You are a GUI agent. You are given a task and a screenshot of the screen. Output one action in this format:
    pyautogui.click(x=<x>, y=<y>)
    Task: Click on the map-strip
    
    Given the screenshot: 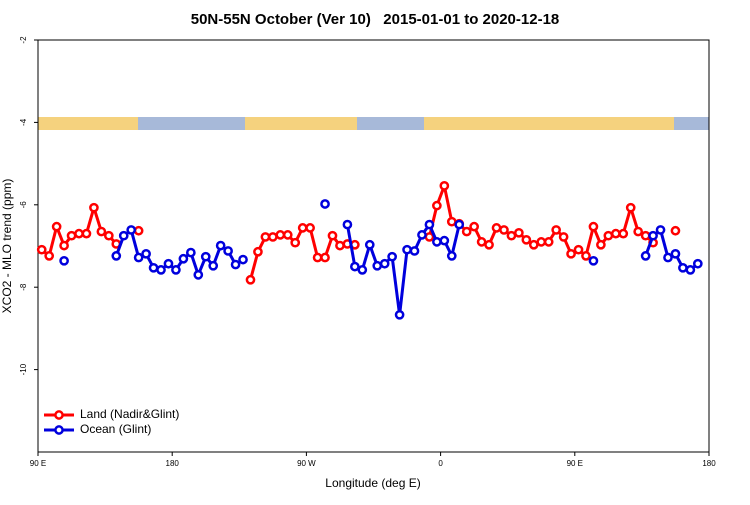 What is the action you would take?
    pyautogui.click(x=373, y=123)
    